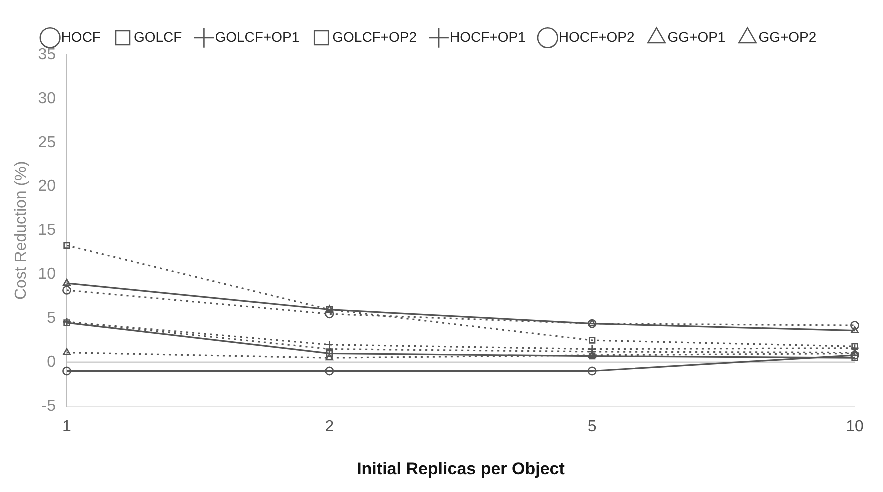 The height and width of the screenshot is (492, 883). I want to click on legend-label: GG+OP1, so click(697, 36).